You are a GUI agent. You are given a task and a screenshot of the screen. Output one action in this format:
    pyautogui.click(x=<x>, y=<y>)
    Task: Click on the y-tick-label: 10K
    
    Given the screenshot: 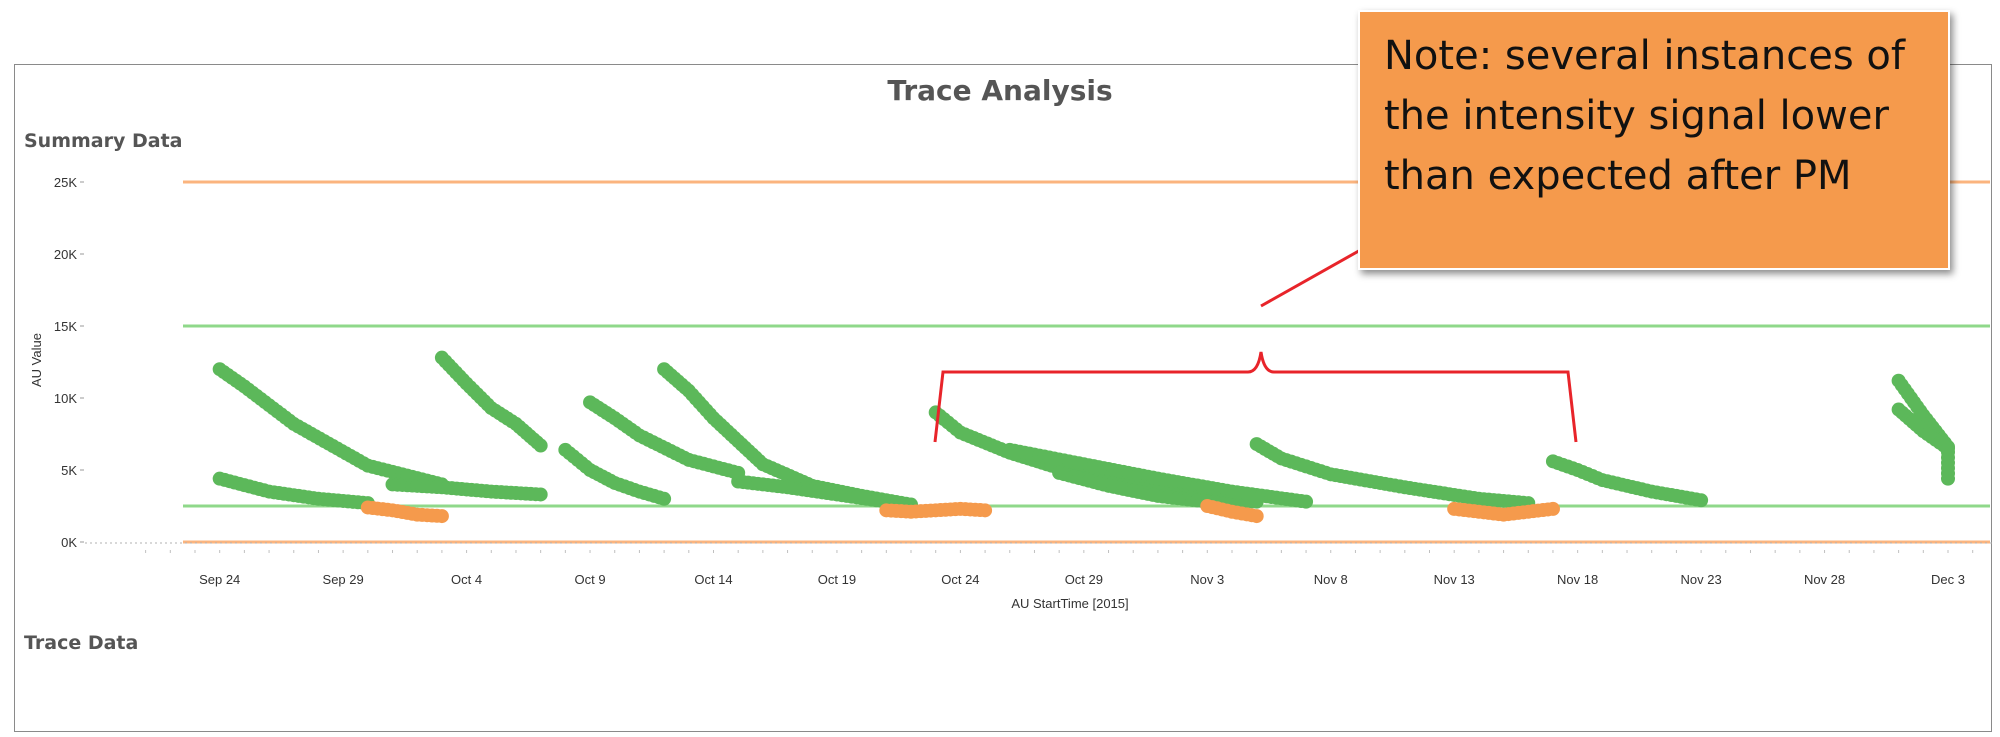 What is the action you would take?
    pyautogui.click(x=65, y=398)
    